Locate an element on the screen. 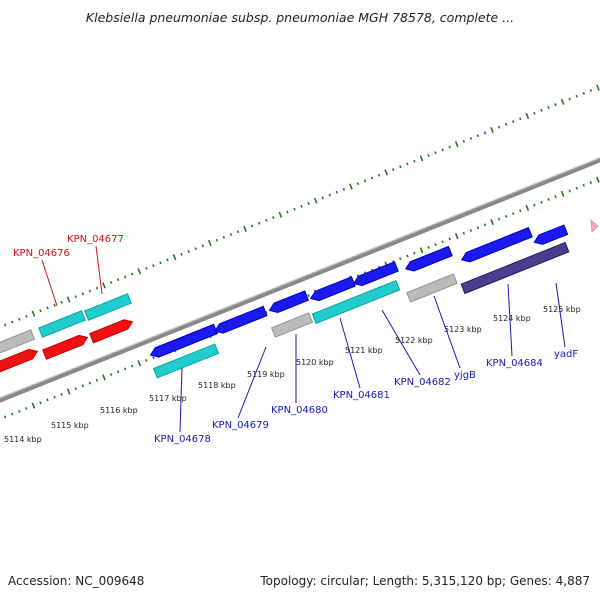 This screenshot has width=600, height=600. kbp-tick-label: 5125 kbp is located at coordinates (562, 309).